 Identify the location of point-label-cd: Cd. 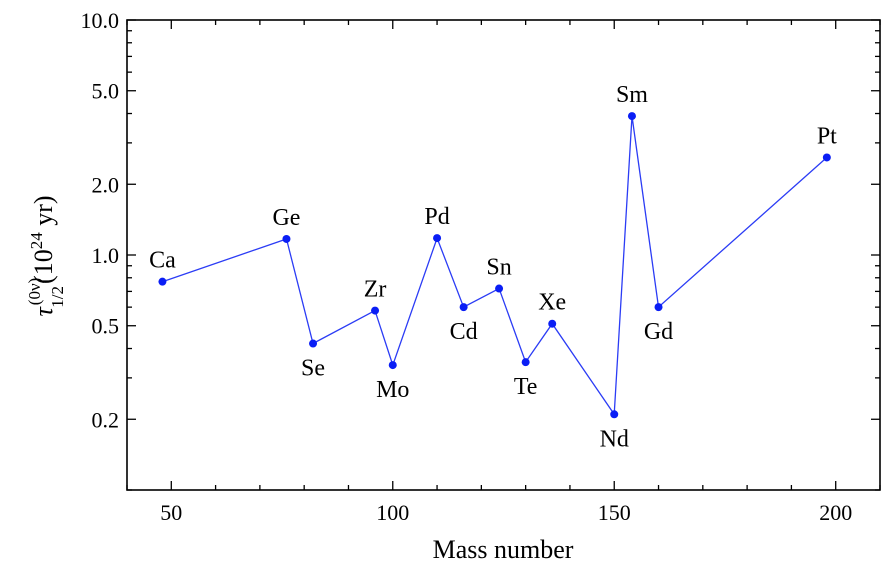
(464, 332).